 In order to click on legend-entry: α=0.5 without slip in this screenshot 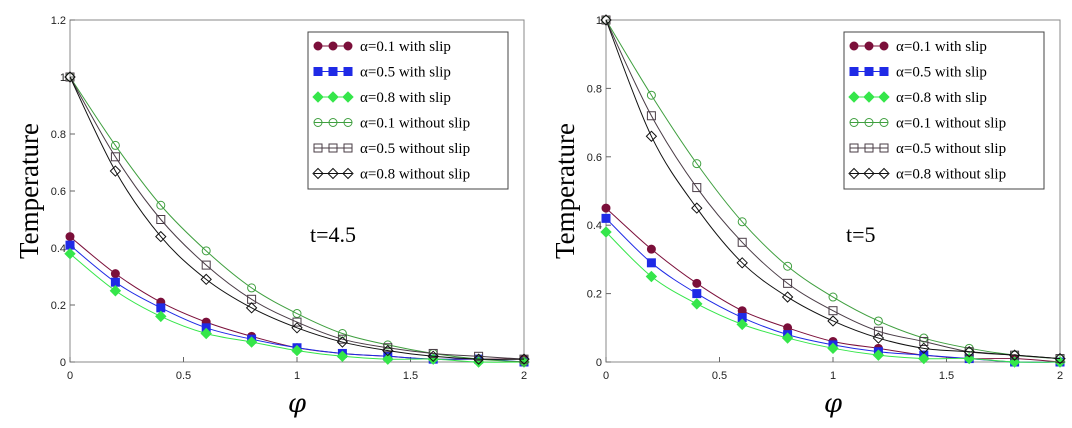, I will do `click(927, 149)`.